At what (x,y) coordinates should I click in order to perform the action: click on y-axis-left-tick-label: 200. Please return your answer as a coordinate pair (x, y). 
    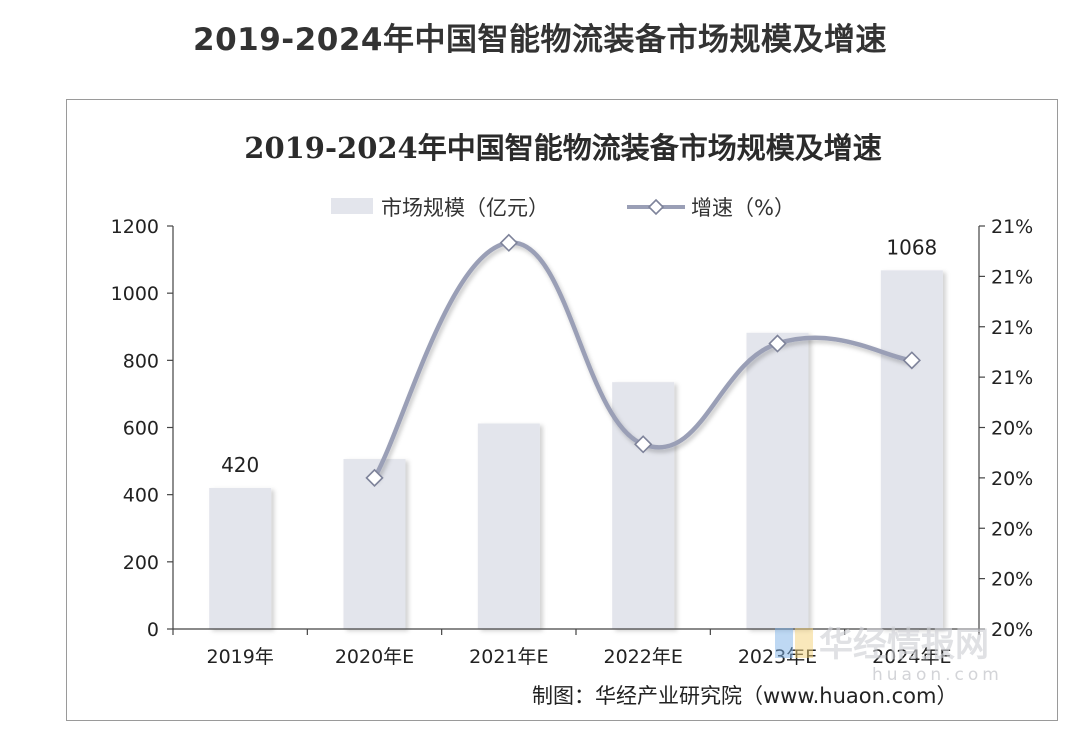
    Looking at the image, I should click on (141, 563).